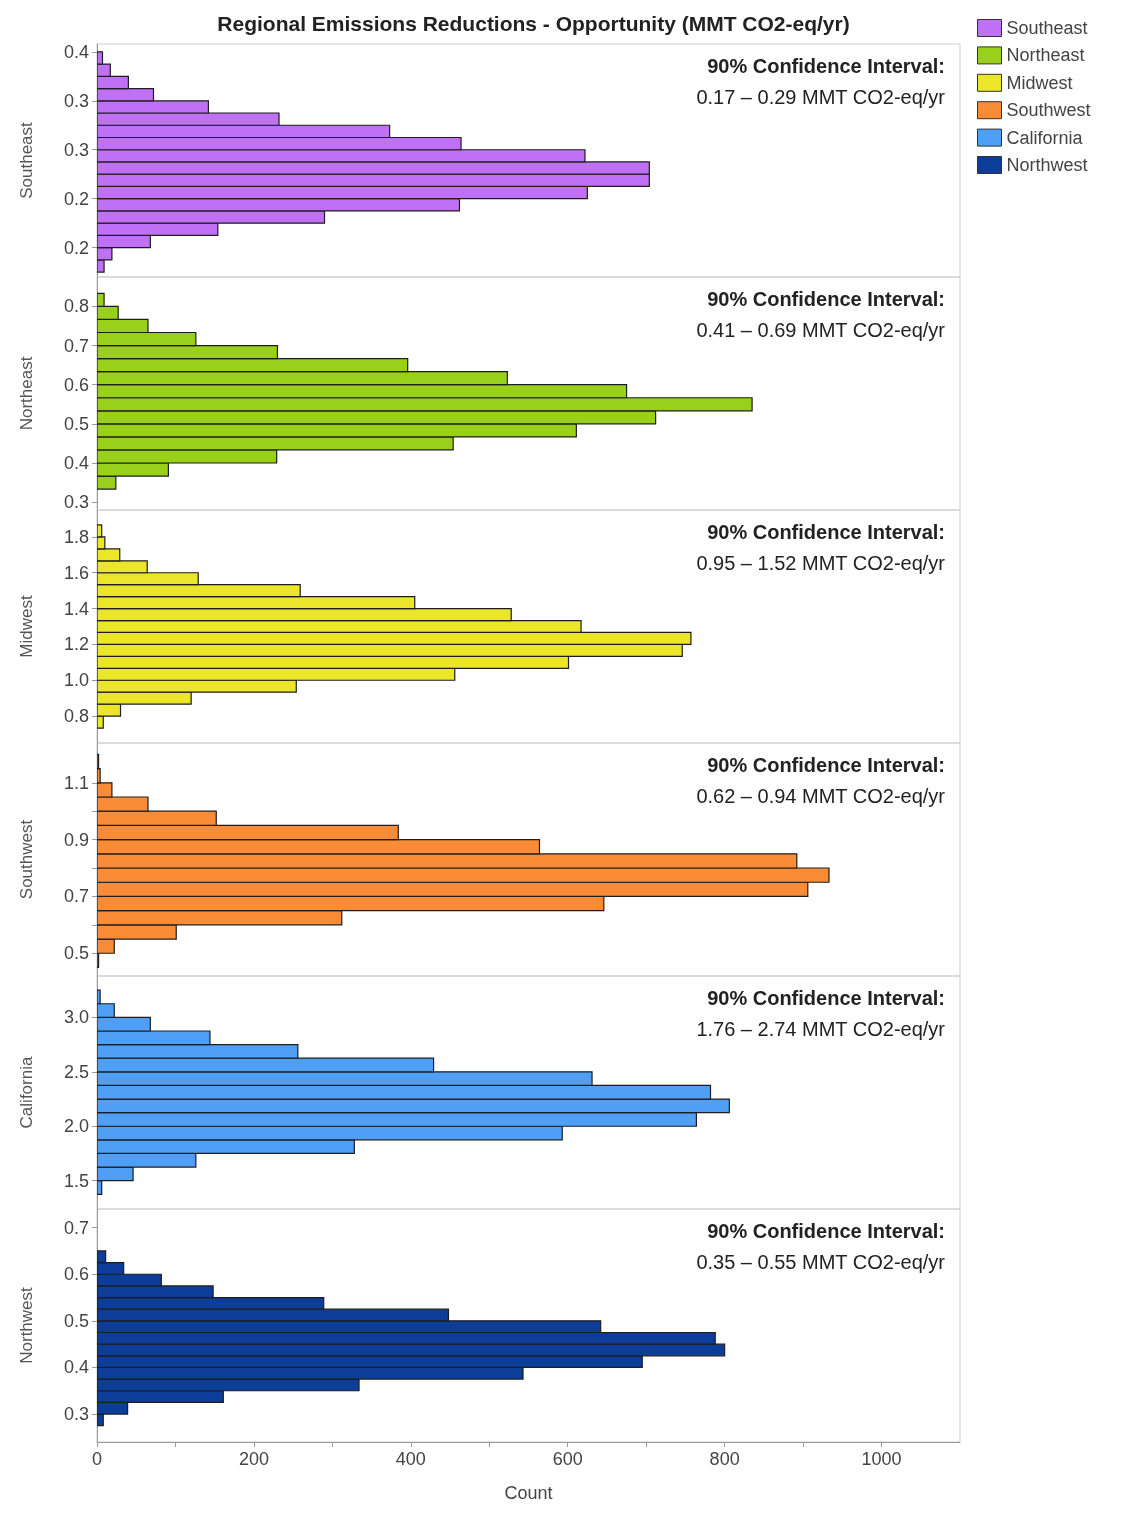  What do you see at coordinates (76, 572) in the screenshot?
I see `y-tick-label: 1.6` at bounding box center [76, 572].